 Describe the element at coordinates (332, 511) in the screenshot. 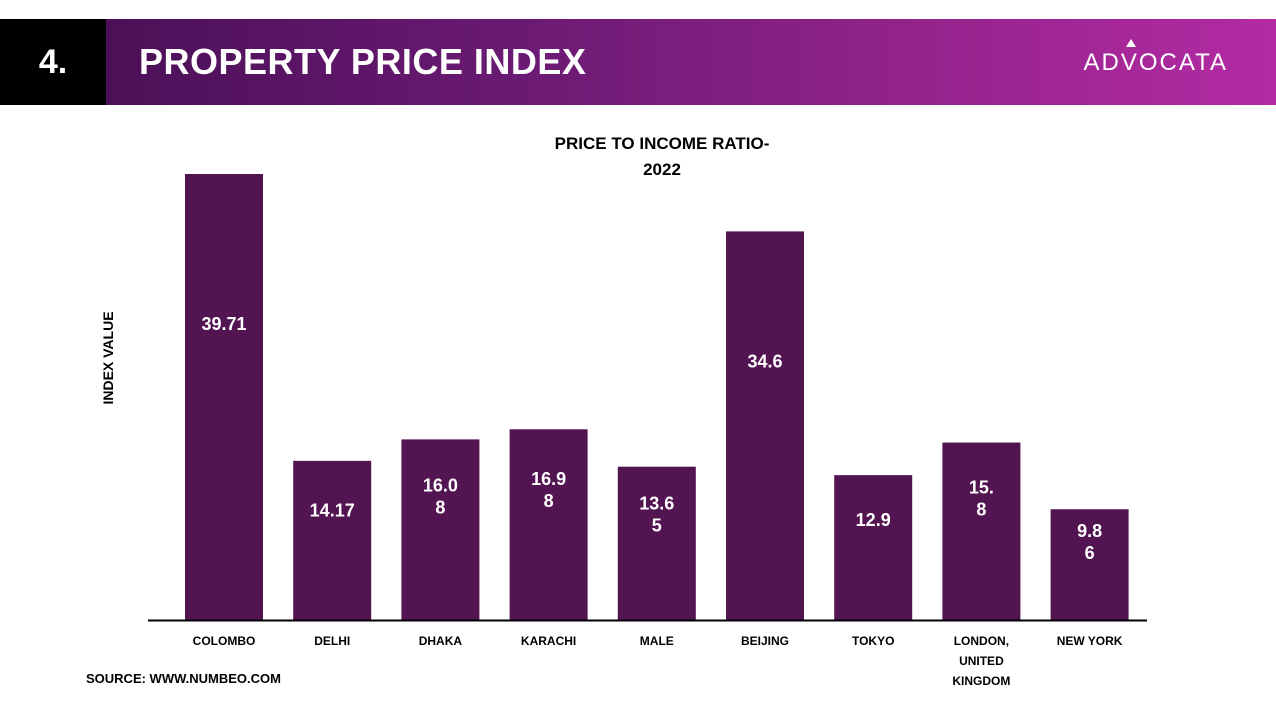

I see `data-label-1: 14.17` at that location.